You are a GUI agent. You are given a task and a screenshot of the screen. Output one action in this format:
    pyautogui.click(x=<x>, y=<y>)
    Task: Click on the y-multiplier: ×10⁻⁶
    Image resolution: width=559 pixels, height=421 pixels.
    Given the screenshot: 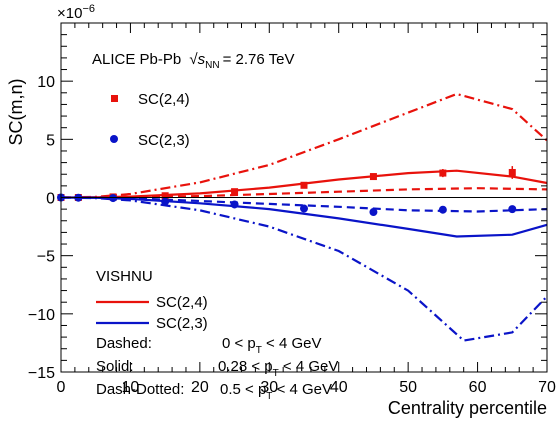 What is the action you would take?
    pyautogui.click(x=76, y=12)
    